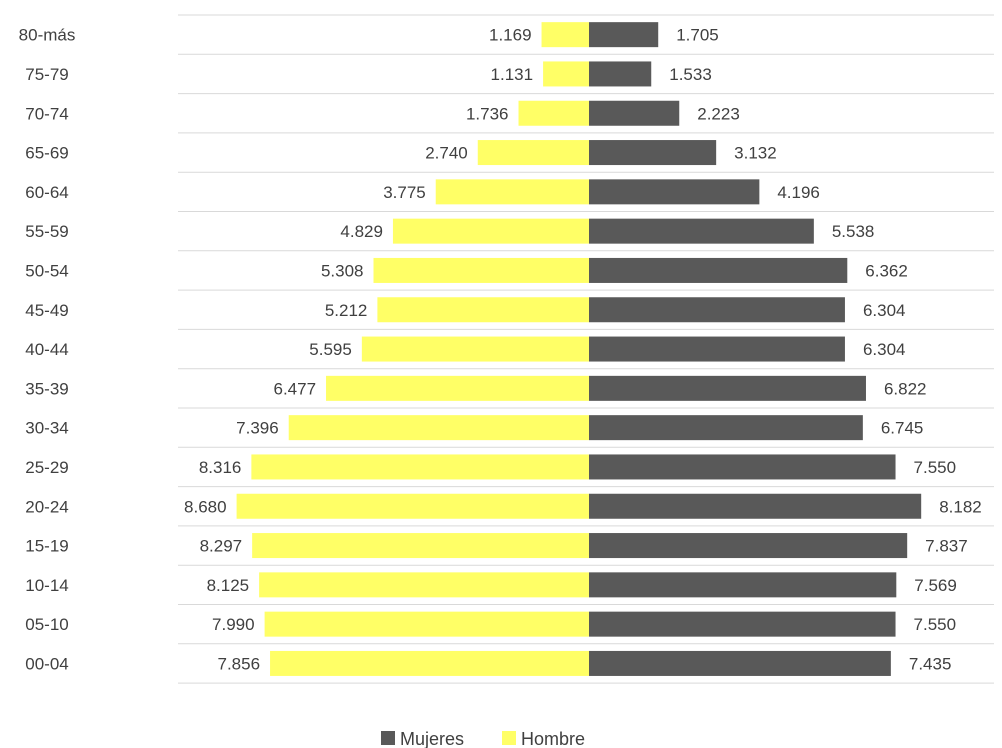  What do you see at coordinates (510, 35) in the screenshot?
I see `value-label-hombre: 1.169` at bounding box center [510, 35].